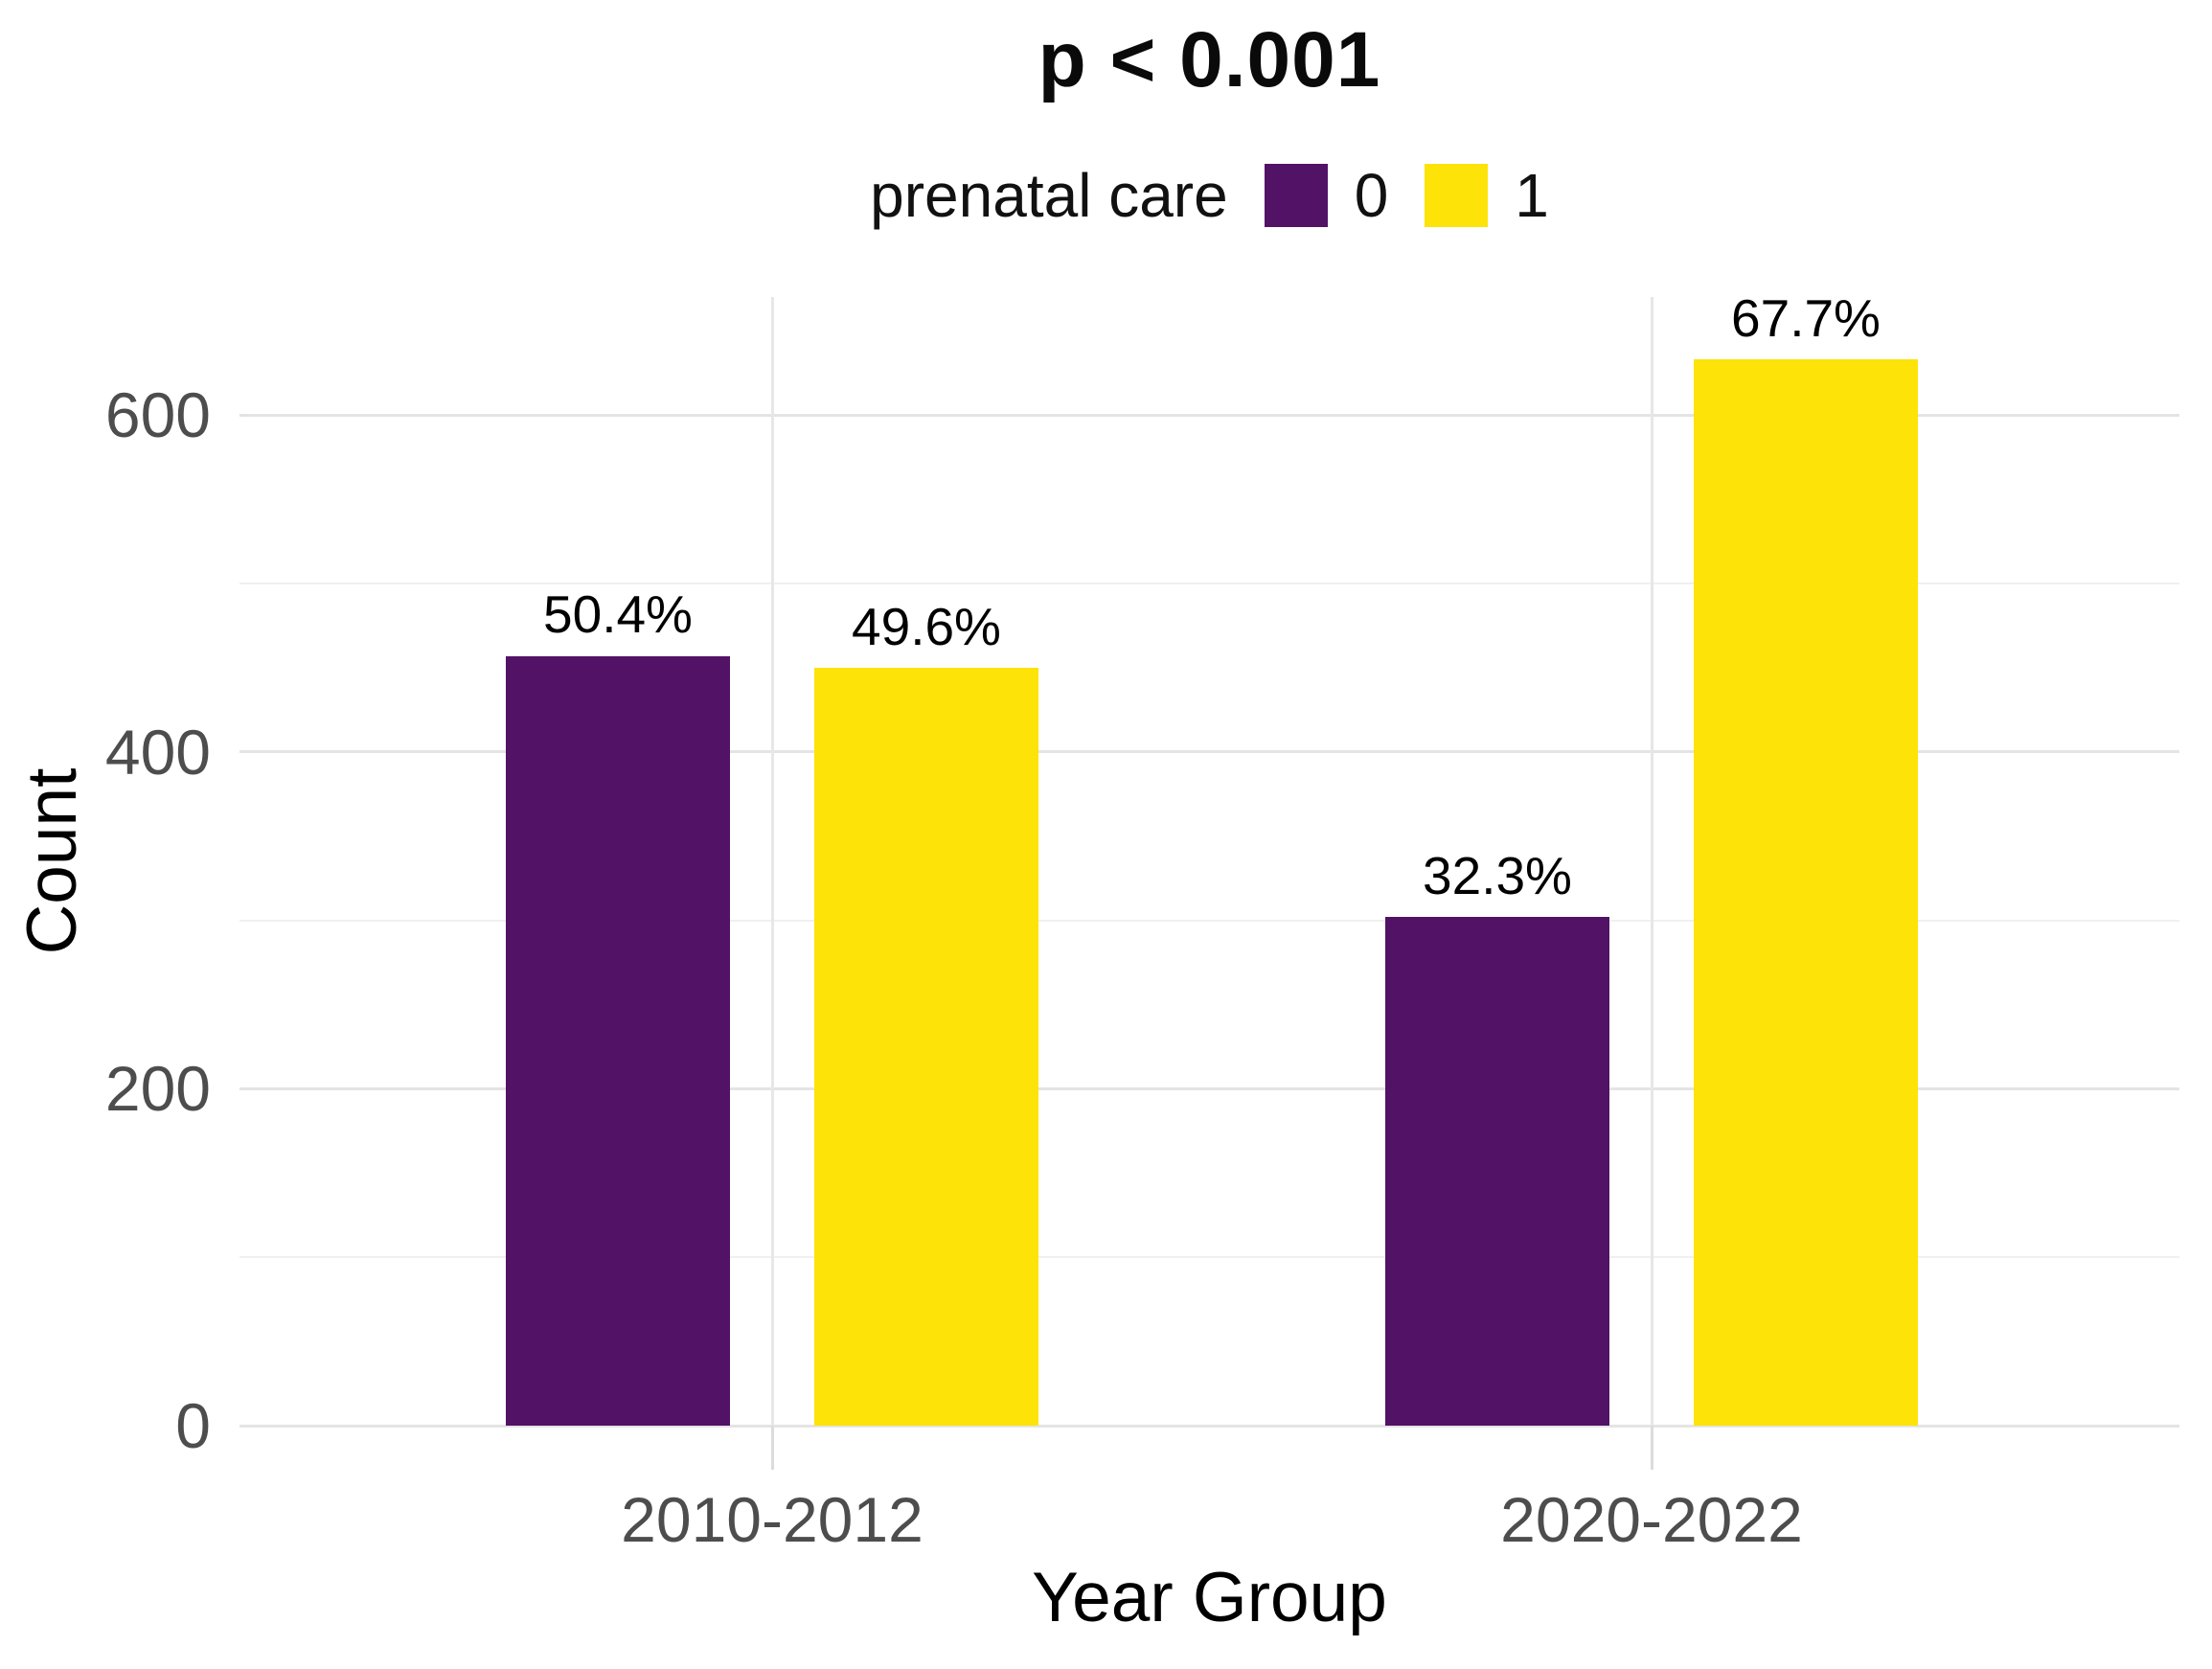 This screenshot has height=1669, width=2212. Describe the element at coordinates (618, 614) in the screenshot. I see `bar-value-label: 50.4%` at that location.